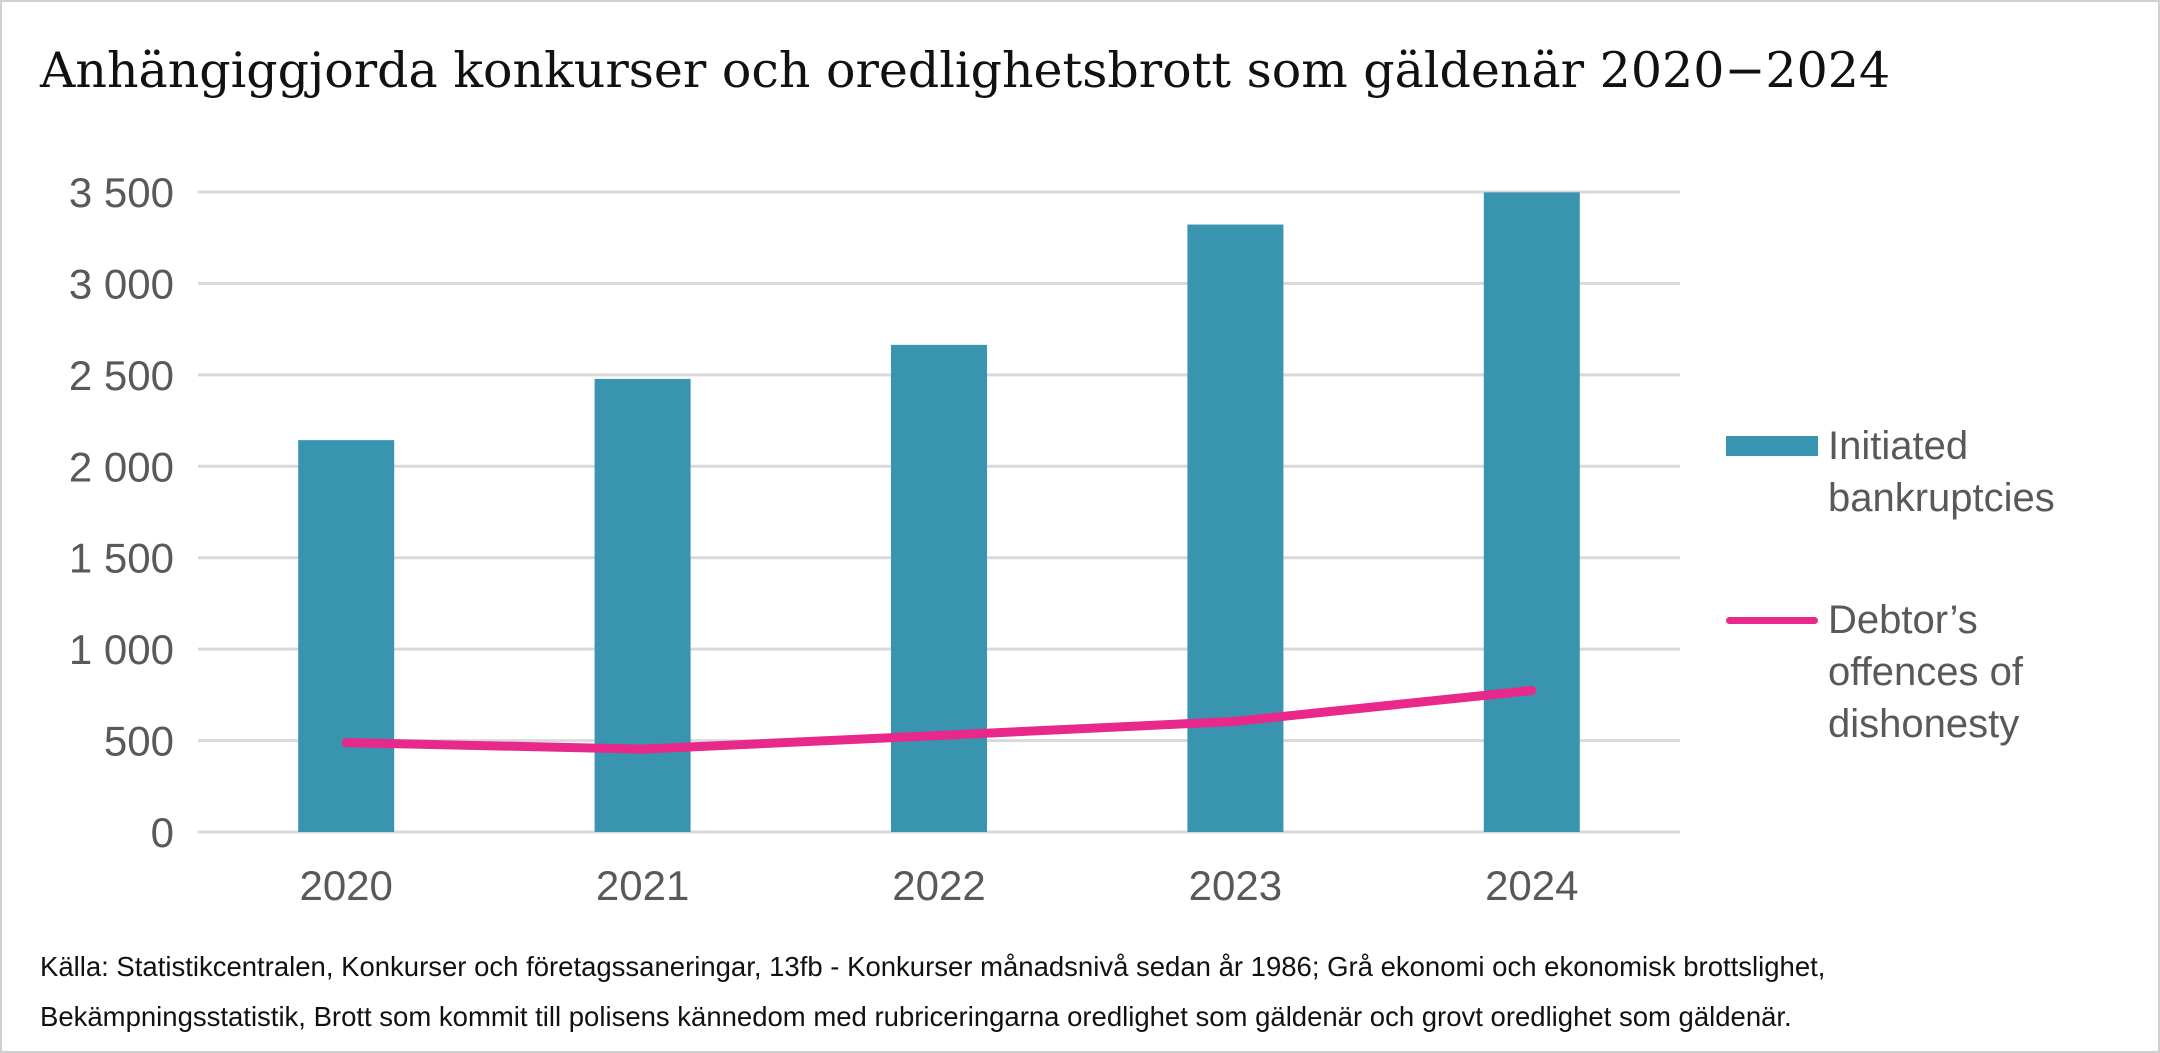  I want to click on bar-2023, so click(1235, 528).